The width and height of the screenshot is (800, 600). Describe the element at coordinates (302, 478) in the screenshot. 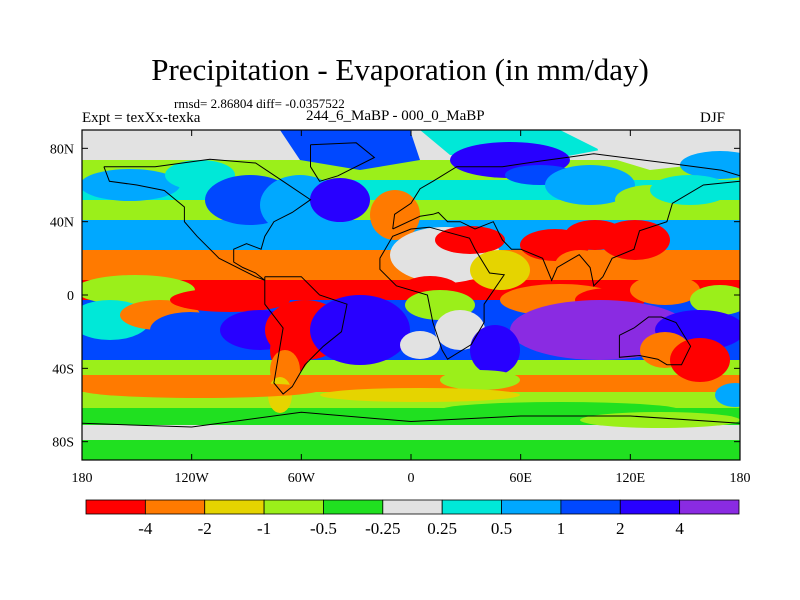

I see `x-tick-label: 60W` at that location.